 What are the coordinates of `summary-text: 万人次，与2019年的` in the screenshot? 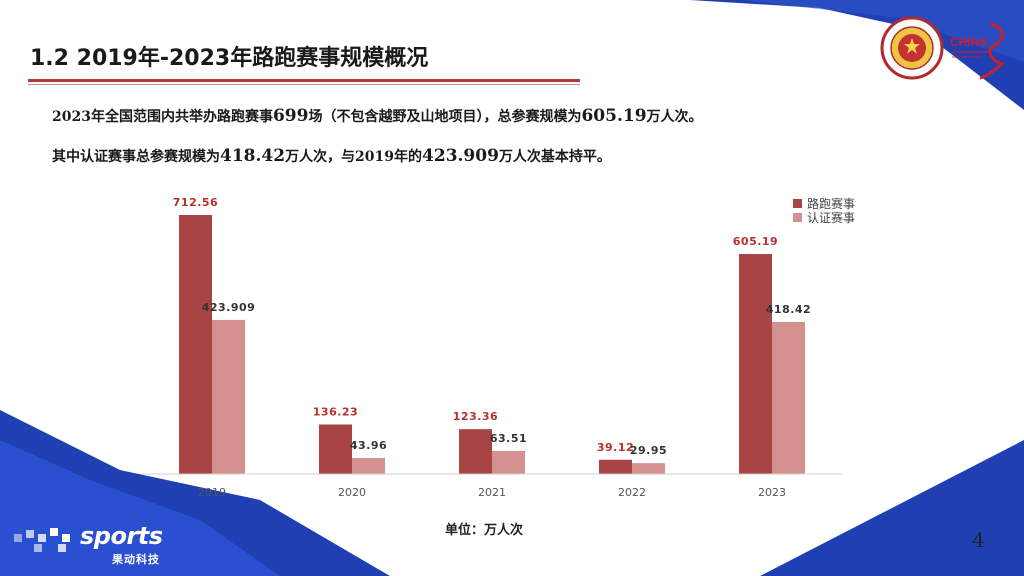 It's located at (354, 157).